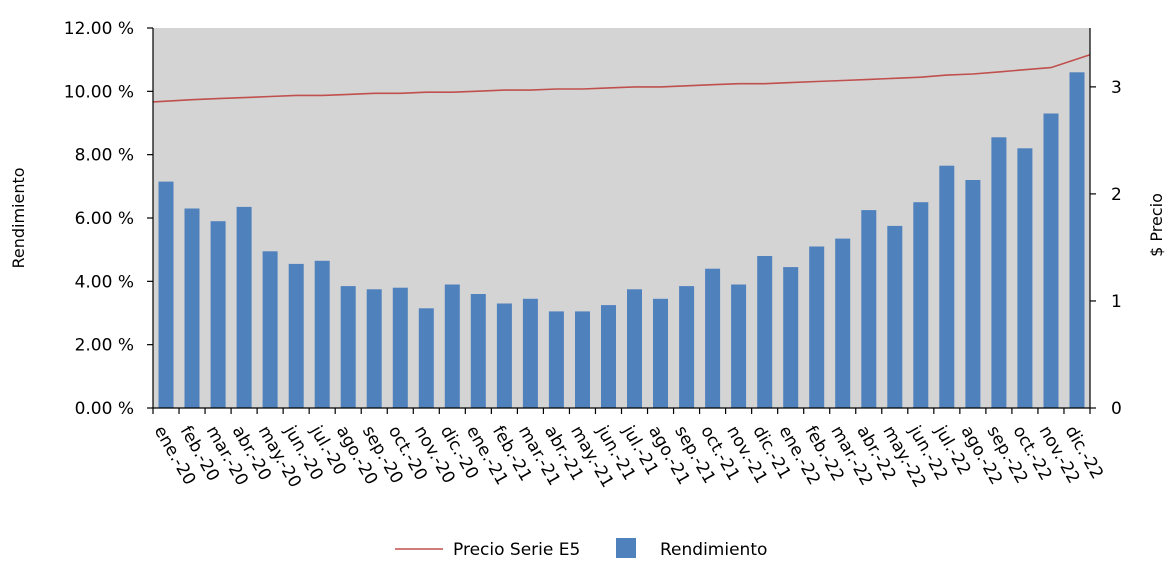 The width and height of the screenshot is (1170, 562). What do you see at coordinates (104, 219) in the screenshot?
I see `left-tick-label: 6.00 %` at bounding box center [104, 219].